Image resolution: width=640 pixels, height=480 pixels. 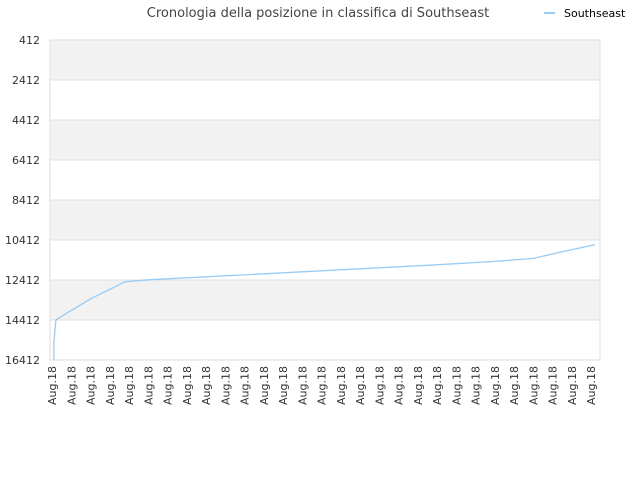 I want to click on legend-label-southseast: Southseast, so click(x=595, y=13).